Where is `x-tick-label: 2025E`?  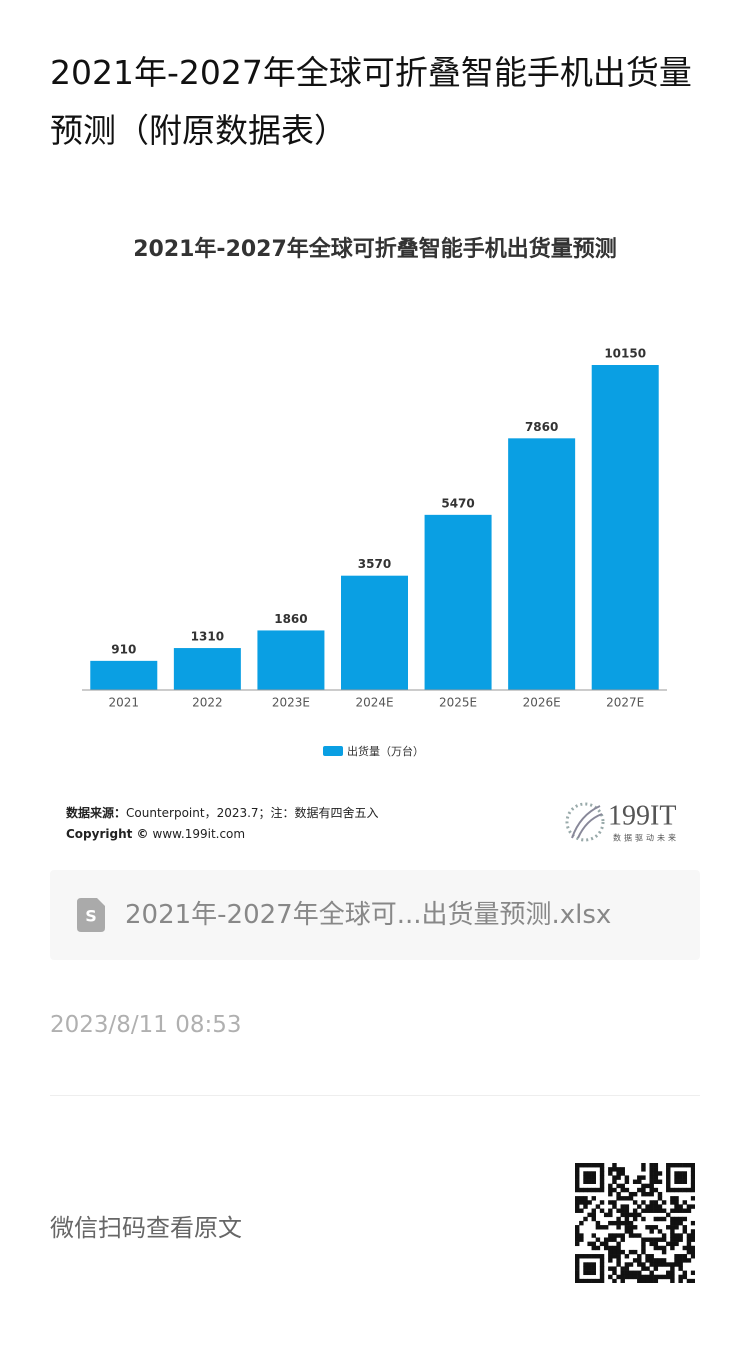 x-tick-label: 2025E is located at coordinates (458, 703).